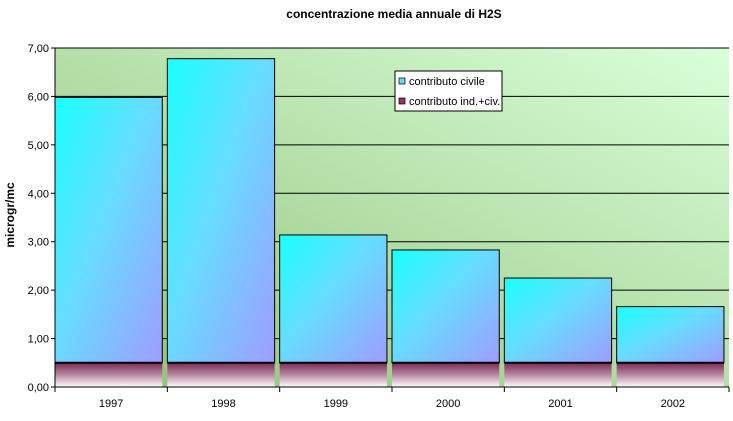  What do you see at coordinates (223, 404) in the screenshot?
I see `x-tick-label: 1998` at bounding box center [223, 404].